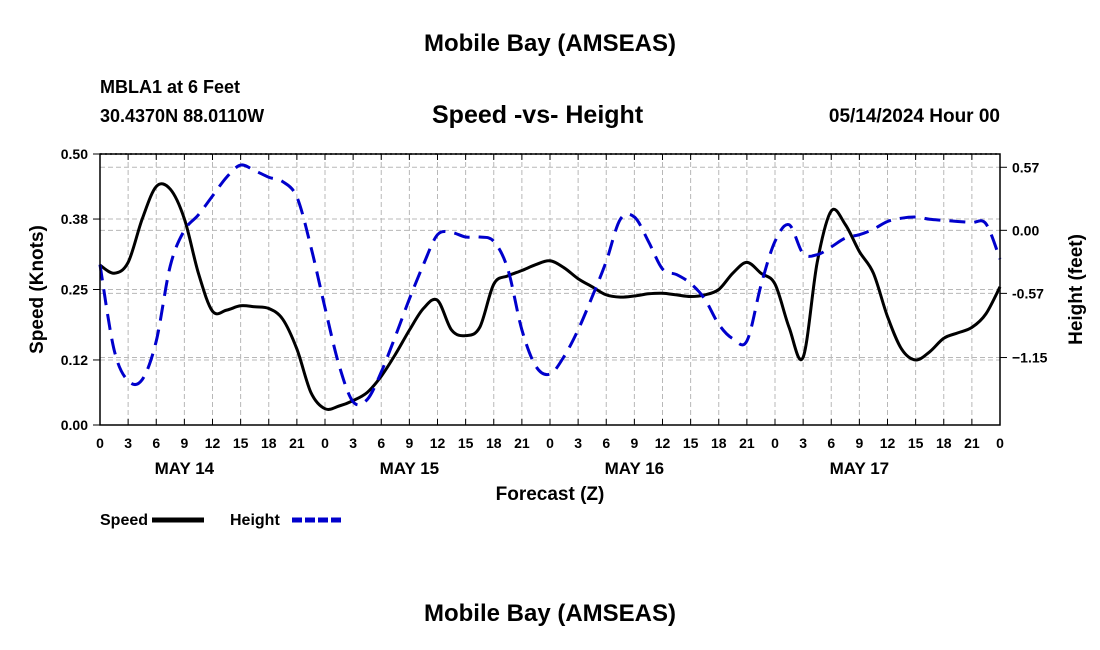 The image size is (1100, 650). I want to click on day-label: MAY 17, so click(860, 468).